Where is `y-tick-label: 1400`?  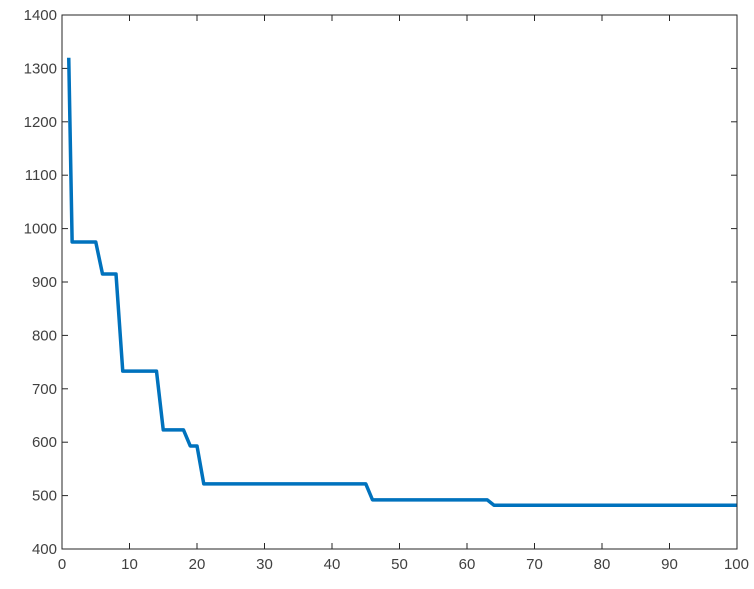 y-tick-label: 1400 is located at coordinates (40, 15).